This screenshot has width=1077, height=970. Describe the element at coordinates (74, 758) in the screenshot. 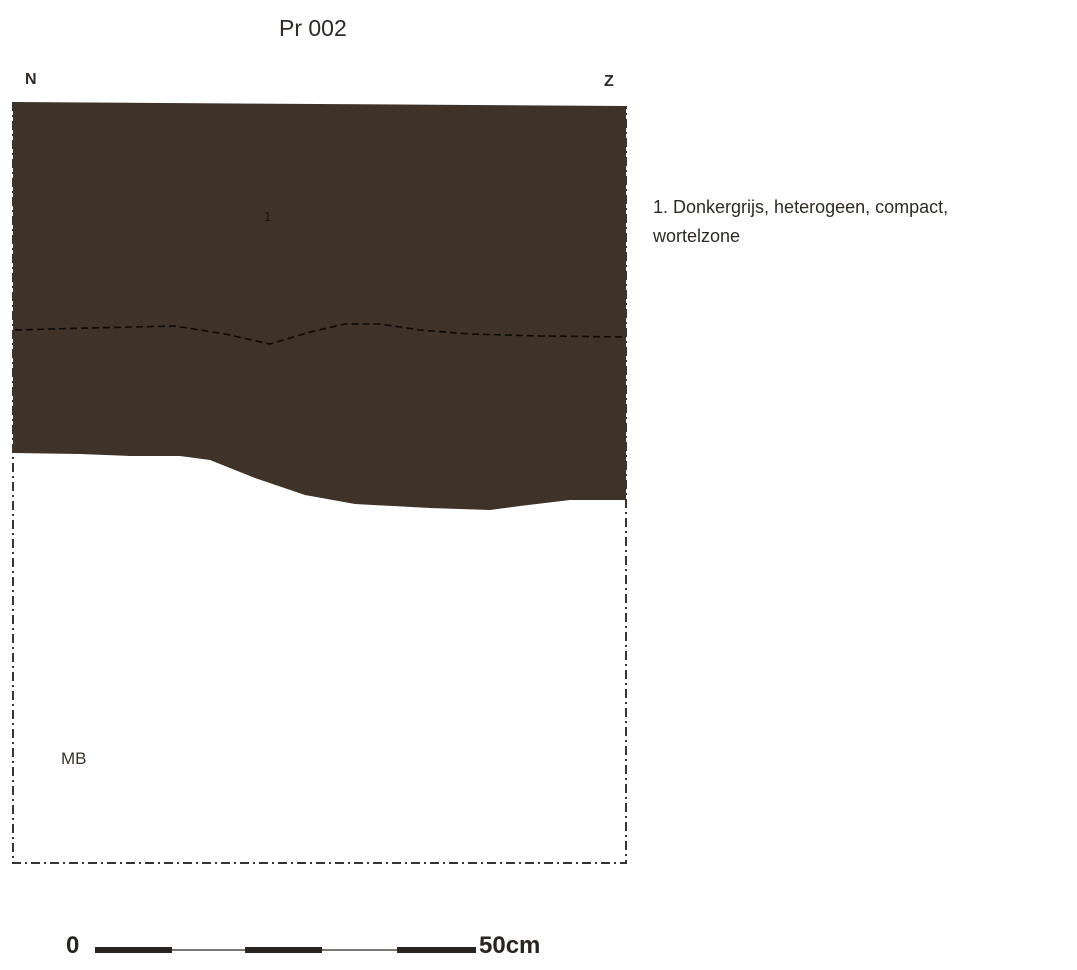

I see `subsoil-label: MB` at that location.